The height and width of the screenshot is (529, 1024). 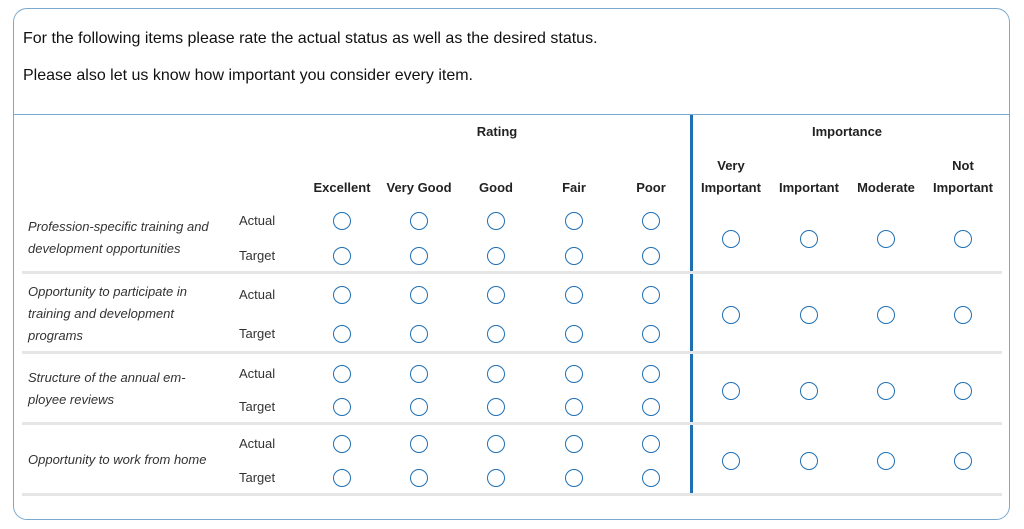 I want to click on item-label-4: Opportunity to work from home, so click(x=133, y=460).